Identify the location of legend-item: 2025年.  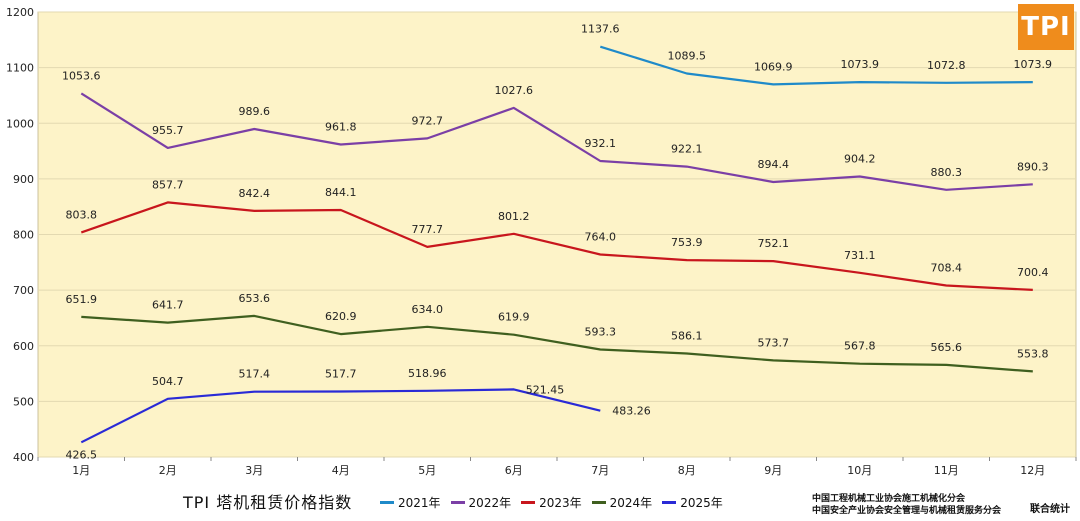
(692, 502).